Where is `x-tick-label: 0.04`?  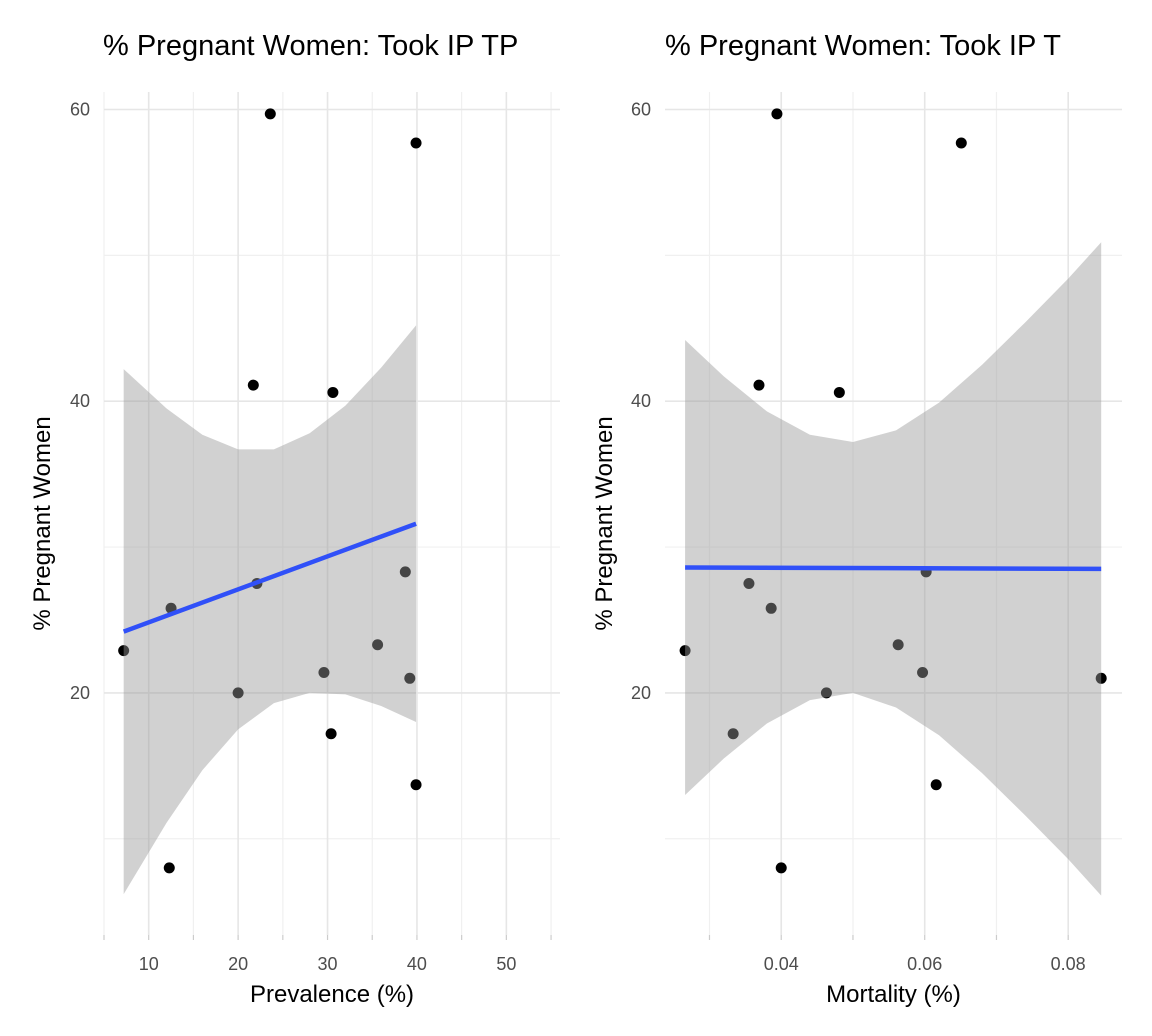 x-tick-label: 0.04 is located at coordinates (781, 964).